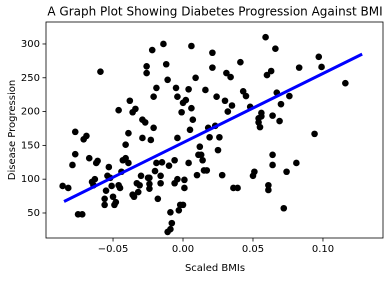  I want to click on x-axis-label: Scaled BMIs, so click(215, 268).